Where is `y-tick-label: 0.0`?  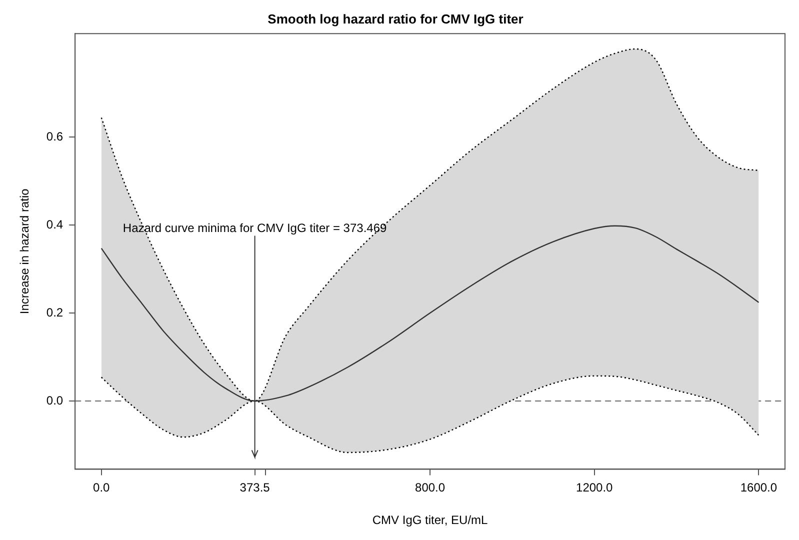 y-tick-label: 0.0 is located at coordinates (55, 400).